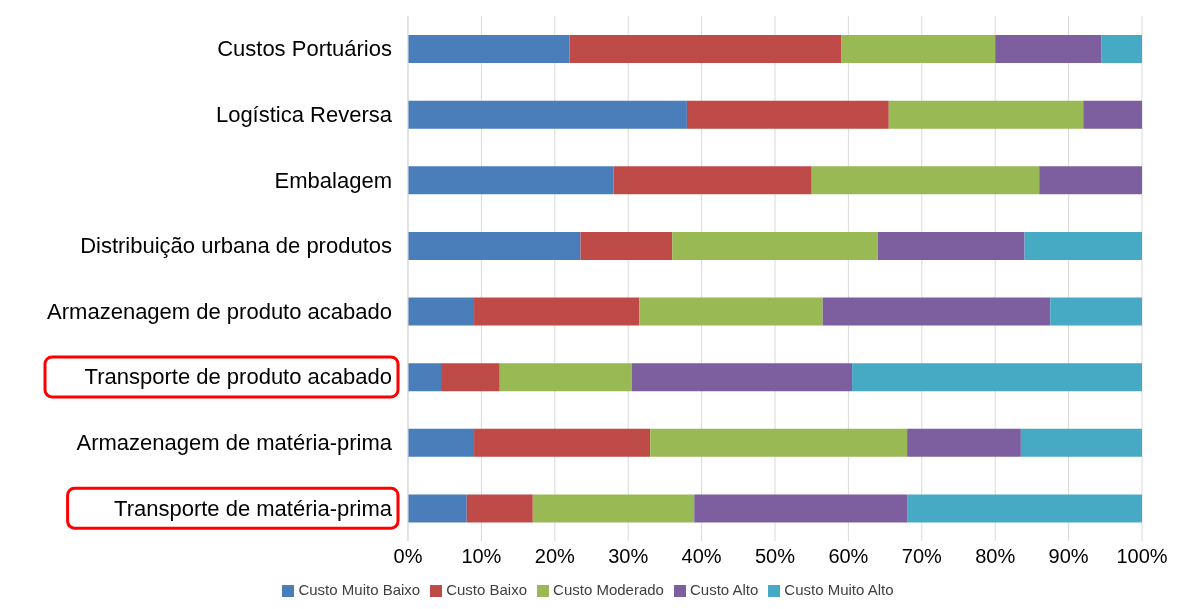 This screenshot has height=609, width=1189. I want to click on legend-label: Custo Baixo, so click(487, 589).